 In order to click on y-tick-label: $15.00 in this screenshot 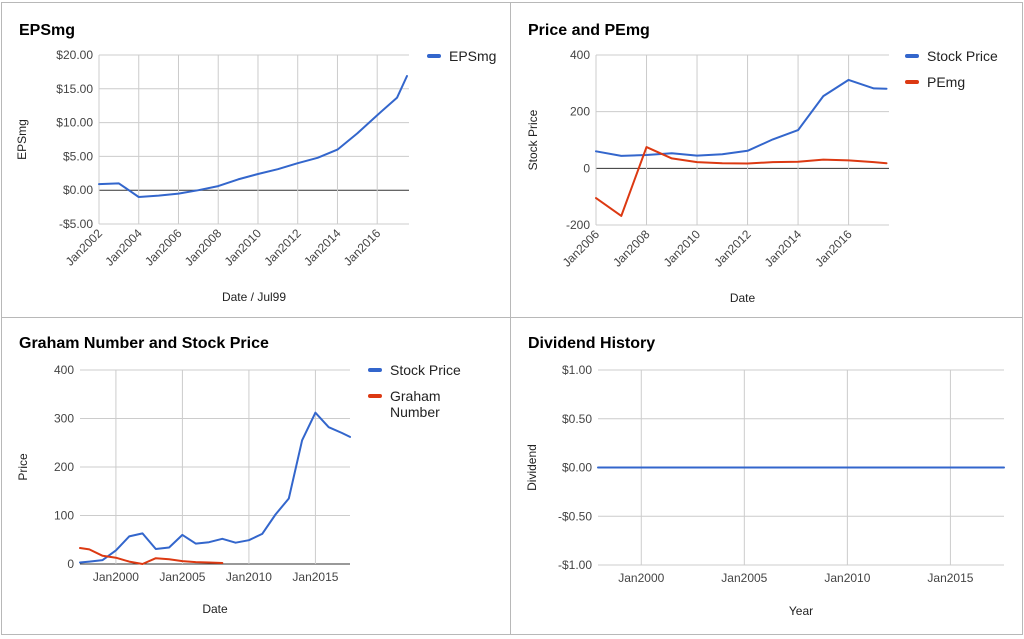, I will do `click(74, 89)`.